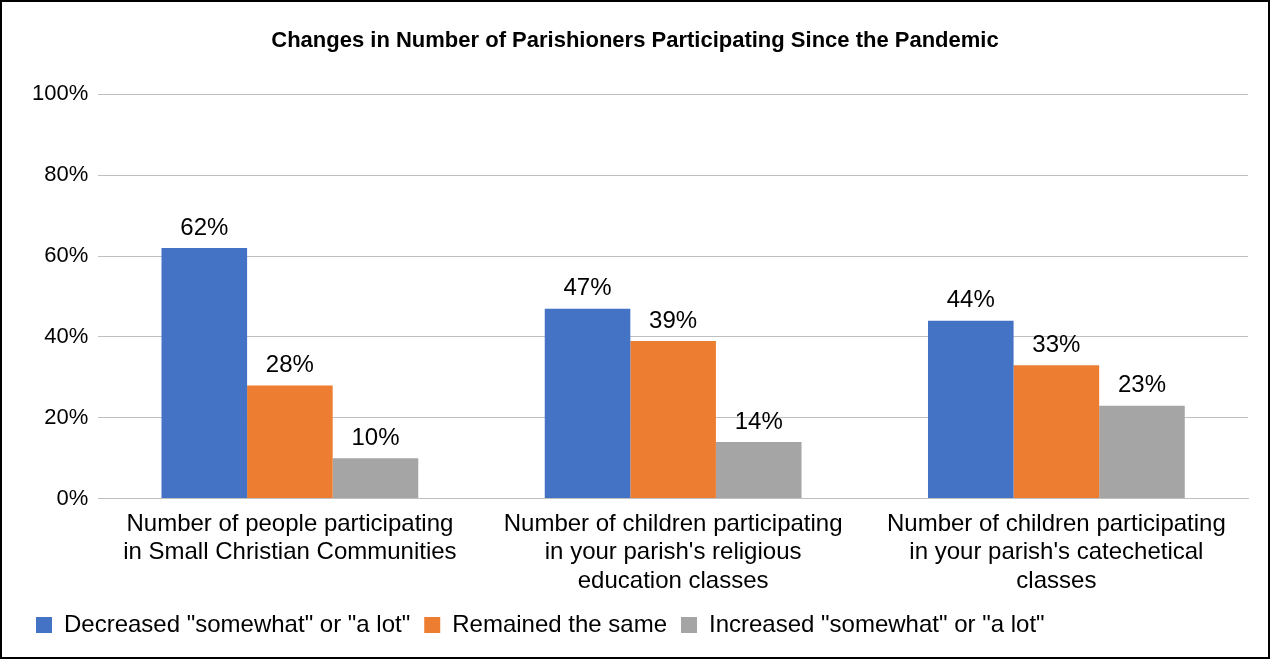  I want to click on data-label: 39%, so click(673, 319).